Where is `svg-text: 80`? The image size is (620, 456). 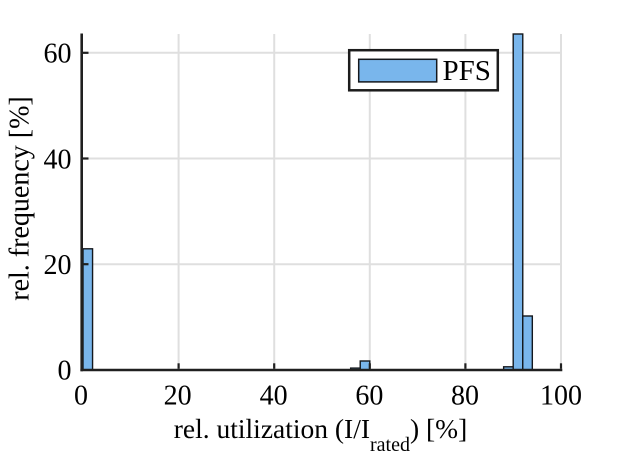
svg-text: 80 is located at coordinates (465, 396).